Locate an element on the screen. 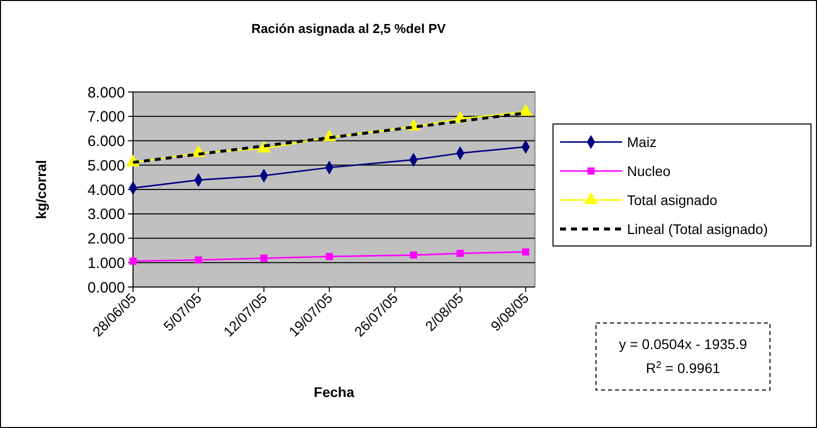 Image resolution: width=817 pixels, height=428 pixels. y-tick-label: 0.000 is located at coordinates (106, 287).